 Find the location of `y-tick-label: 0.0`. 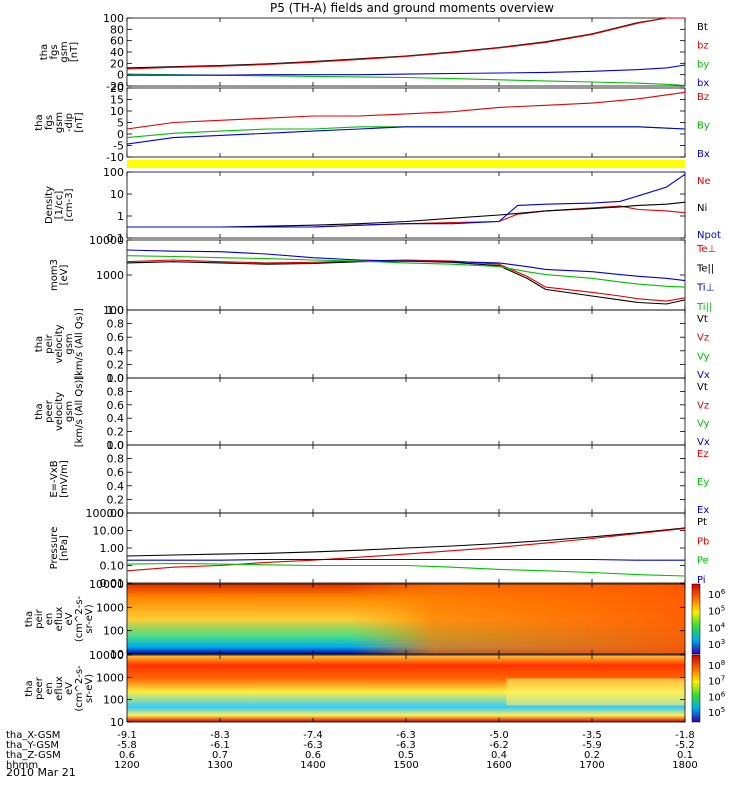

y-tick-label: 0.0 is located at coordinates (116, 378).